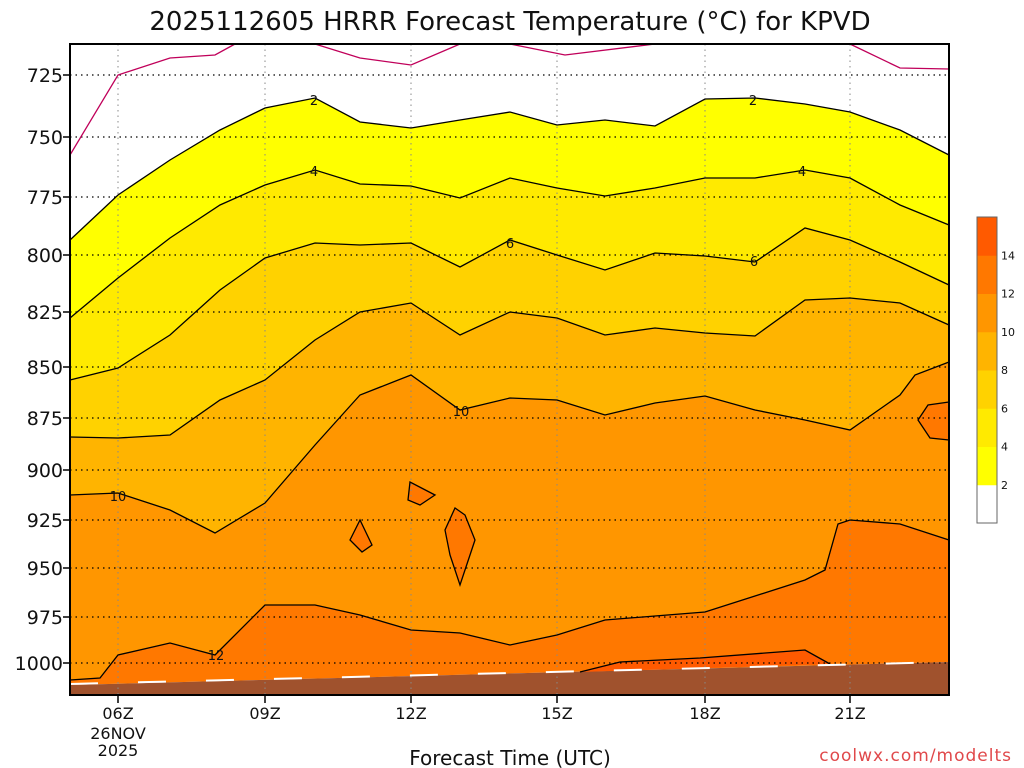  I want to click on x-tick-12Z: 12Z, so click(410, 713).